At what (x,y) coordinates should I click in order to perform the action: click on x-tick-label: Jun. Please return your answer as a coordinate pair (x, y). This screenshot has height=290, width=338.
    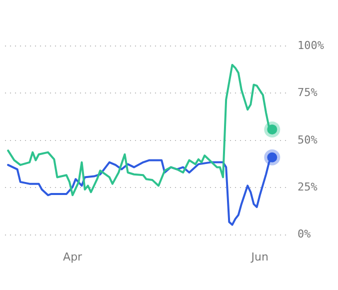
    Looking at the image, I should click on (259, 257).